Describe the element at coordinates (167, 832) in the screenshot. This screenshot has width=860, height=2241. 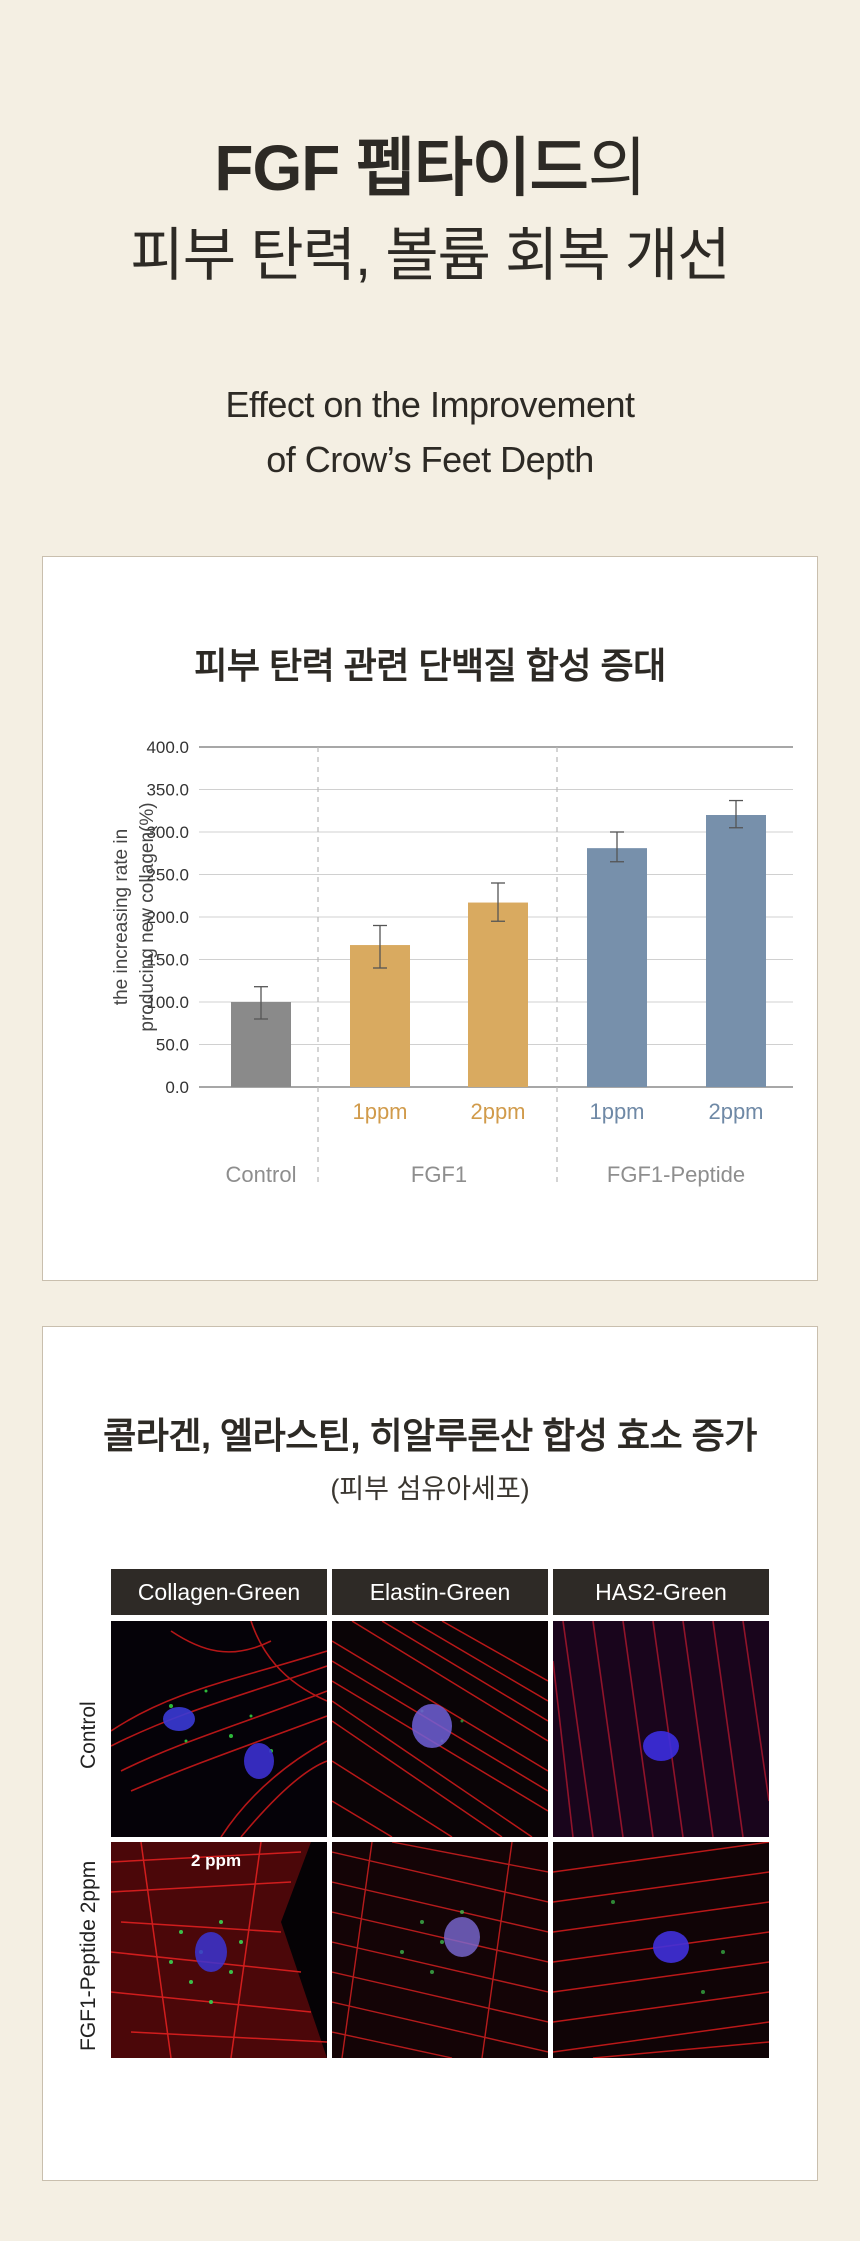
I see `y-tick-label: 300.0` at that location.